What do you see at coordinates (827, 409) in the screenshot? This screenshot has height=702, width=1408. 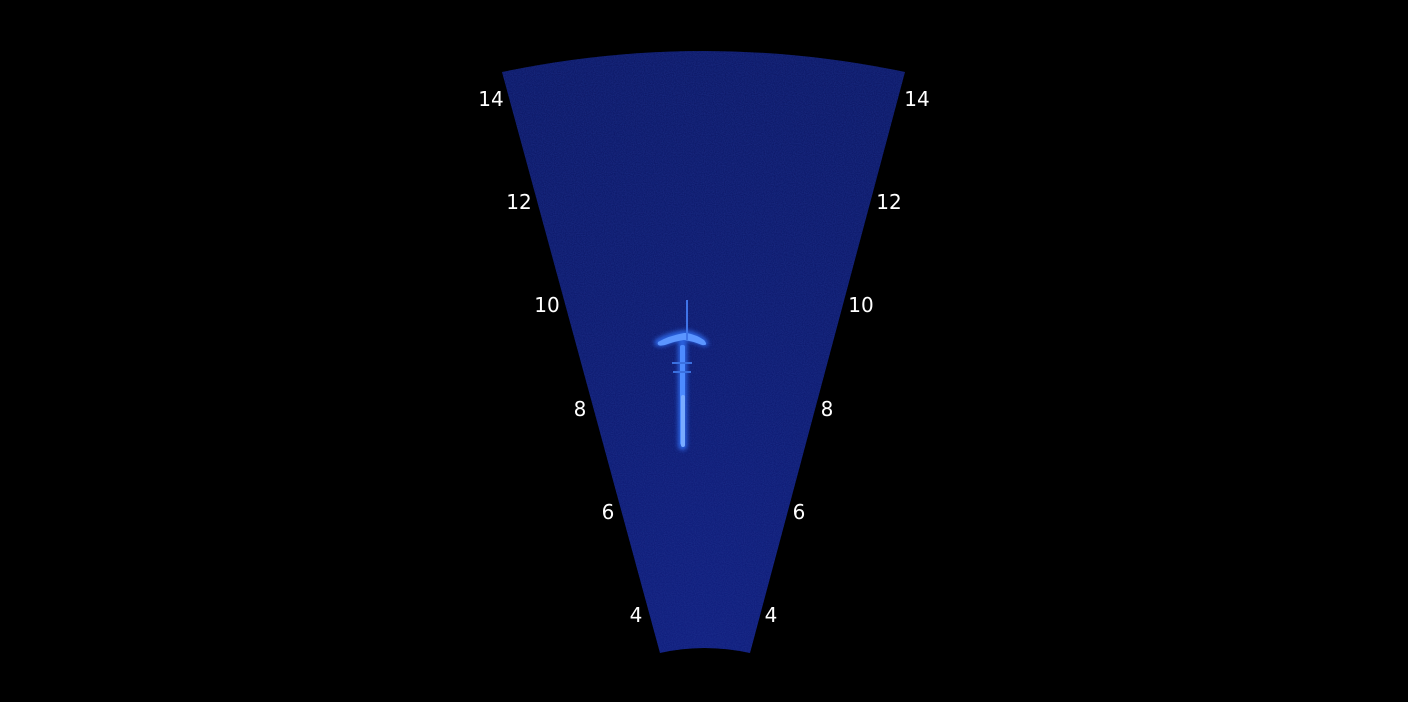 I see `range-label-right-8: 8` at bounding box center [827, 409].